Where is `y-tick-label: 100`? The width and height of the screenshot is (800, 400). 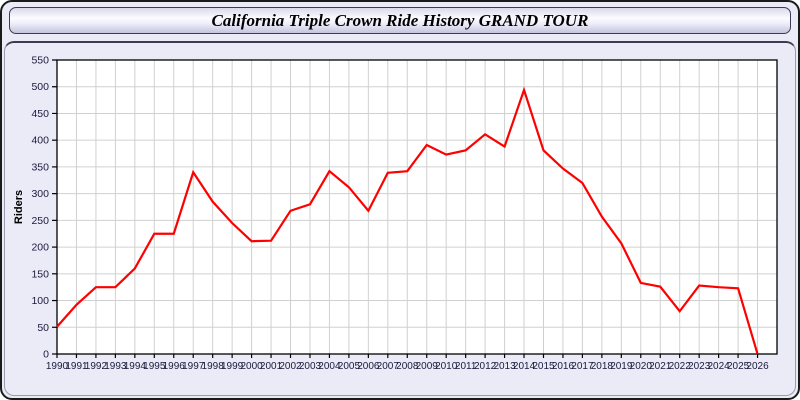 y-tick-label: 100 is located at coordinates (40, 301).